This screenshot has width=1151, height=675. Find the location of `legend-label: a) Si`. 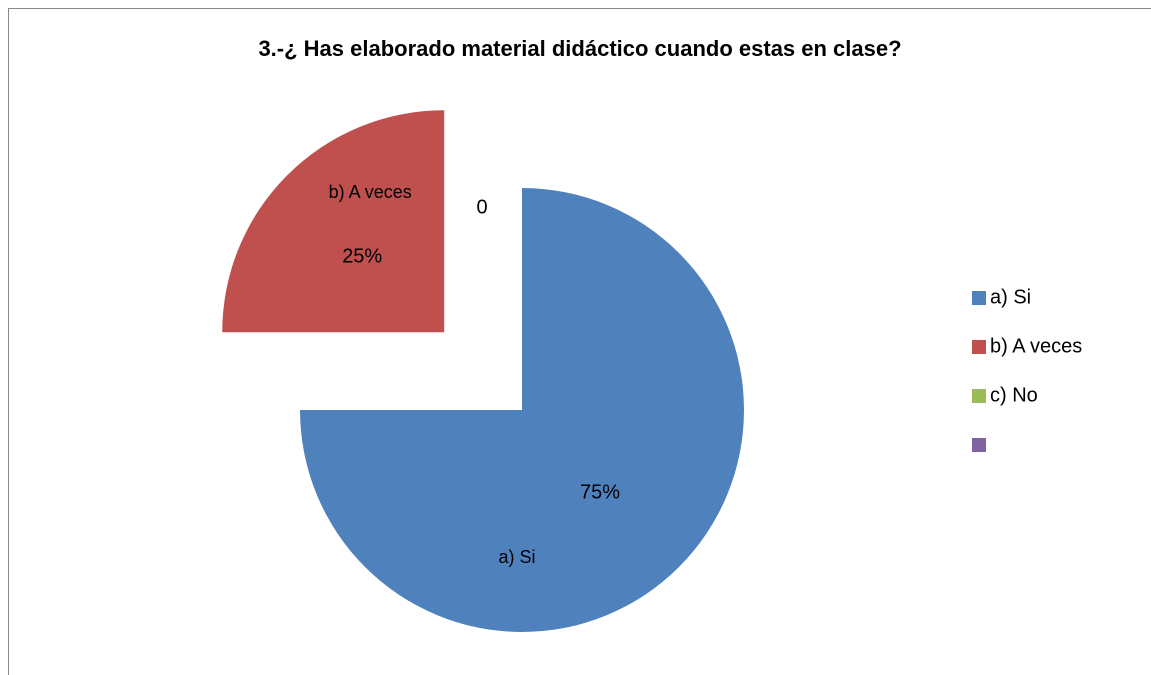

legend-label: a) Si is located at coordinates (1010, 297).